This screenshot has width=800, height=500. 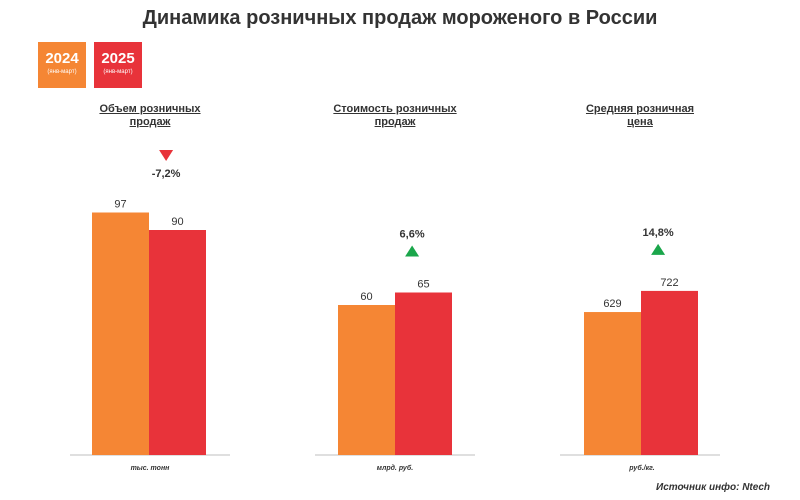 I want to click on price-bar-2025, so click(x=669, y=372).